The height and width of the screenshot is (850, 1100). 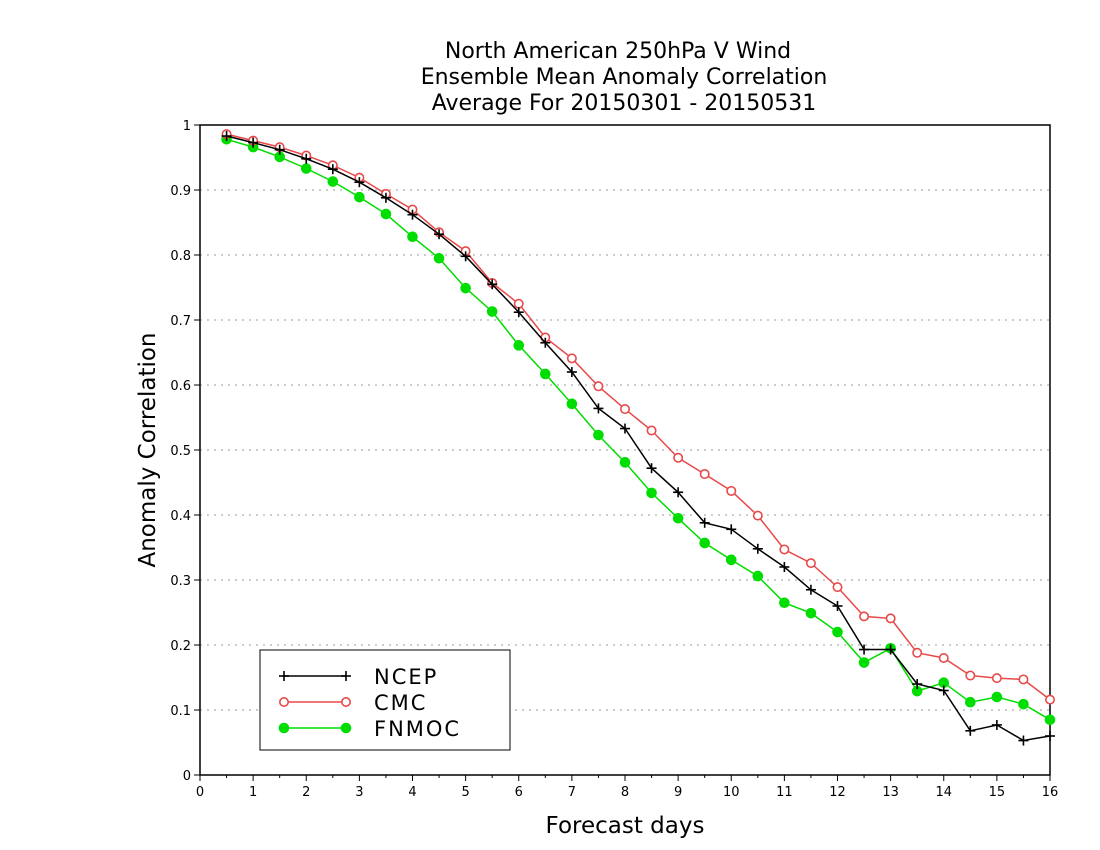 I want to click on x-tick-label-12: 12, so click(x=837, y=792).